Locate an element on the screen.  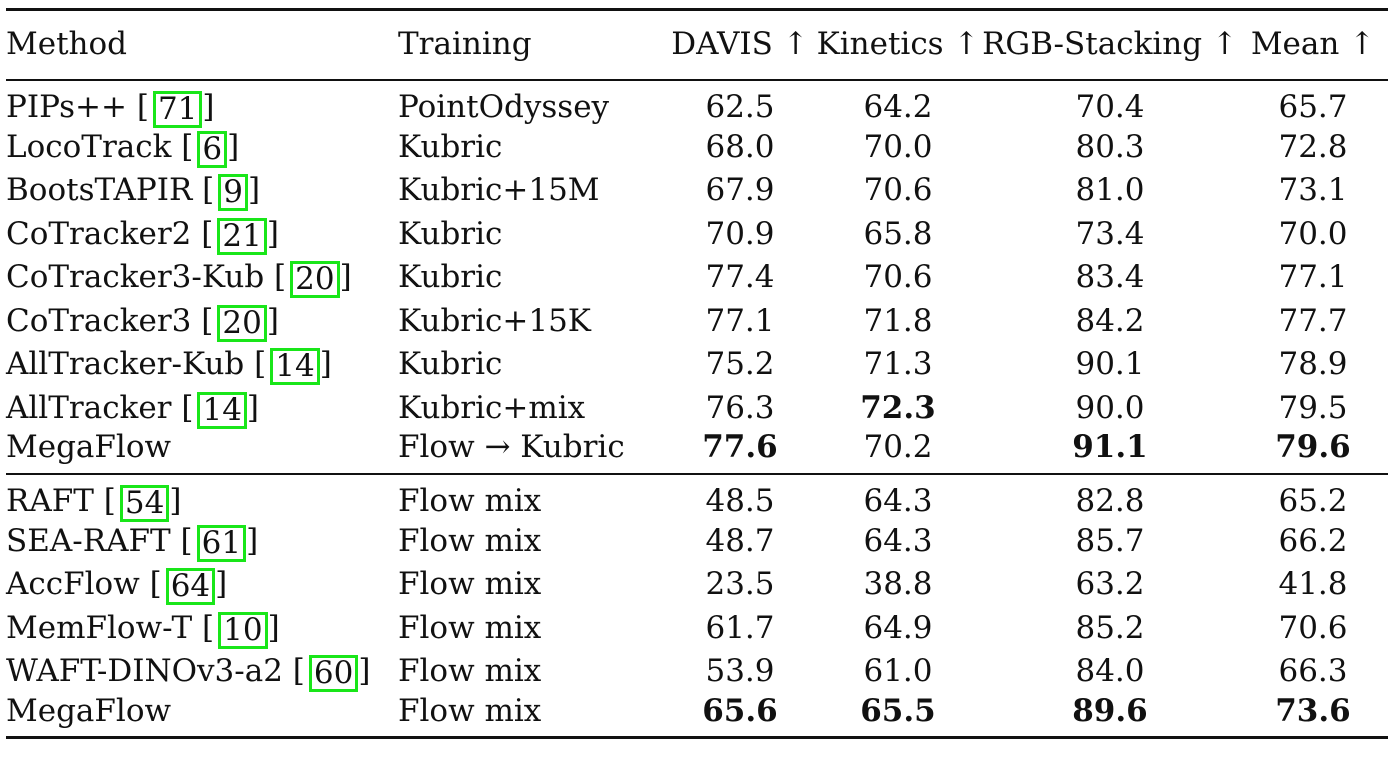
kinetics-cell: 64.2 is located at coordinates (898, 106).